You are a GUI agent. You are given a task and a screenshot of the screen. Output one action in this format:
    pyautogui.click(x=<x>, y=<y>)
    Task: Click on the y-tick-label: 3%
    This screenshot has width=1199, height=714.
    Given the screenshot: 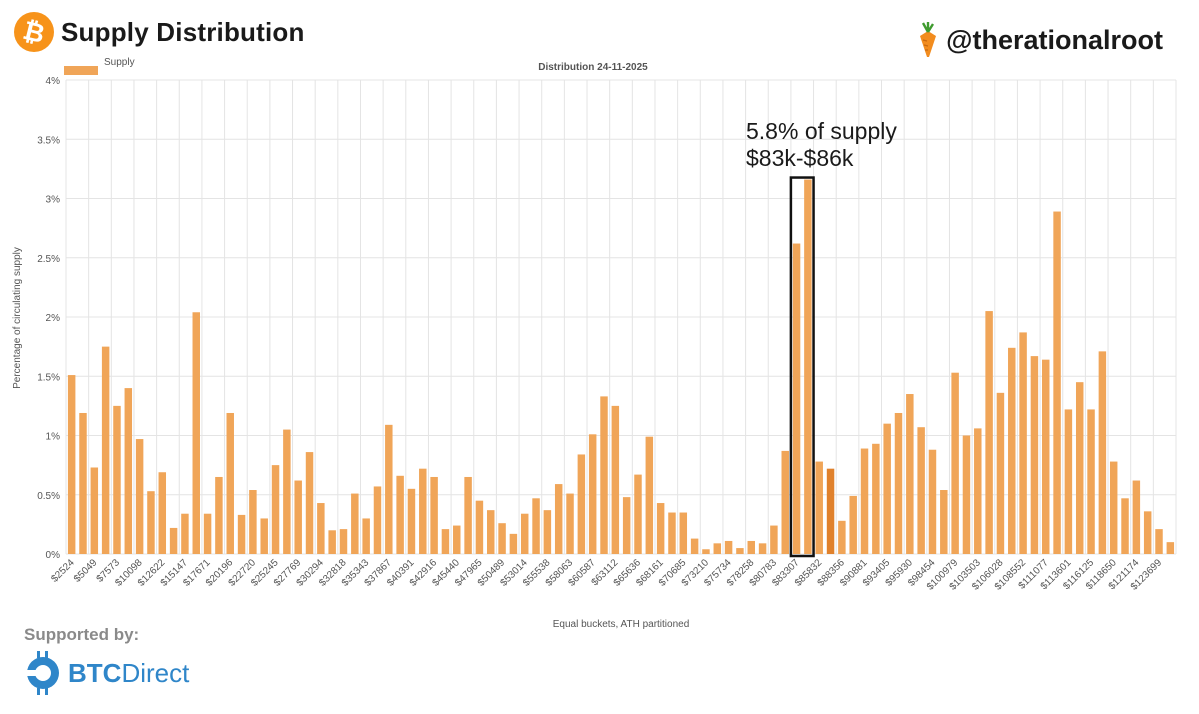 What is the action you would take?
    pyautogui.click(x=53, y=200)
    